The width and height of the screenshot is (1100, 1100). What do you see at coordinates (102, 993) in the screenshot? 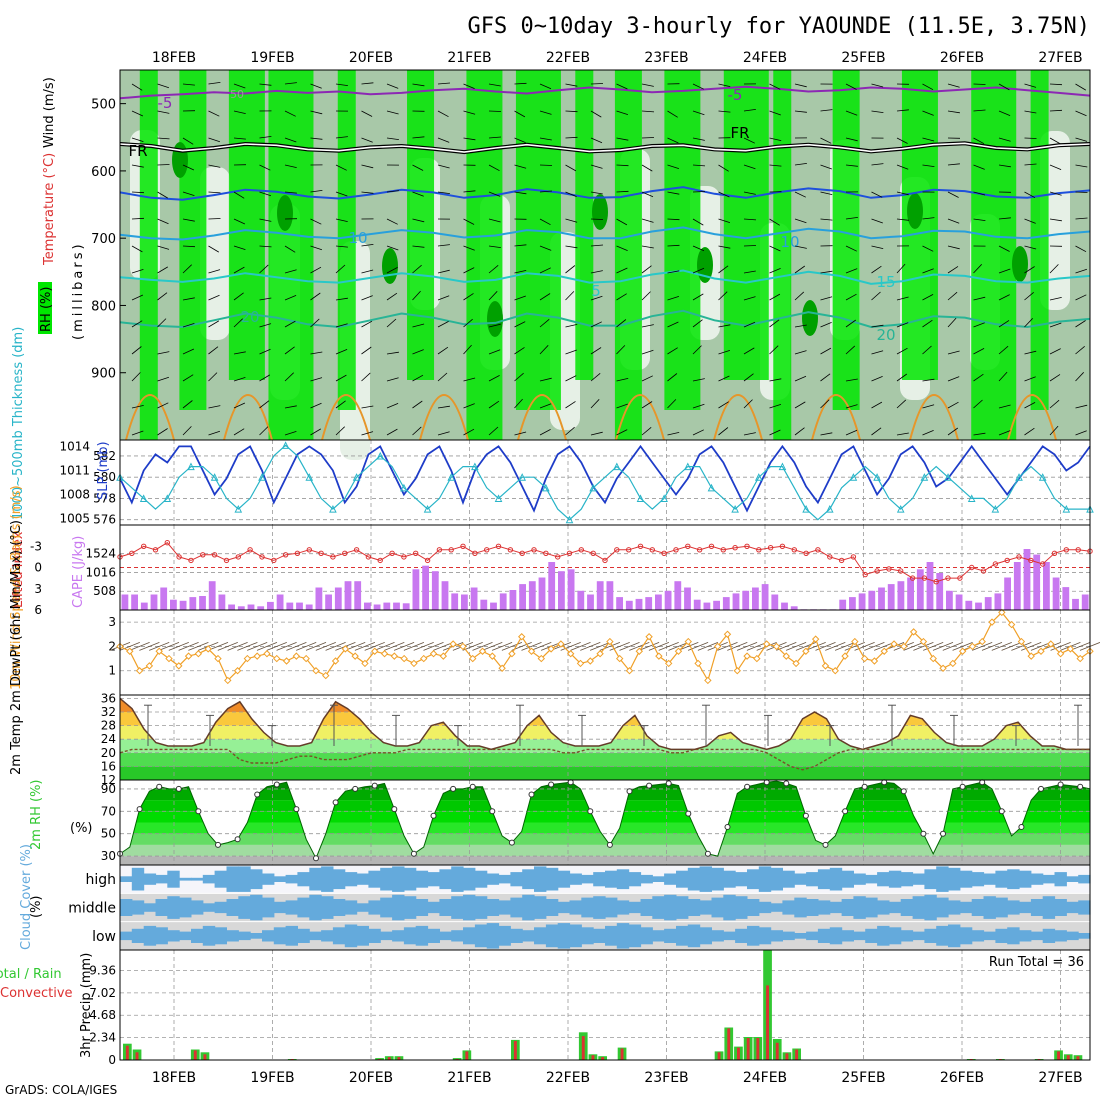
I see `precip-tick-label: 7.02` at bounding box center [102, 993].